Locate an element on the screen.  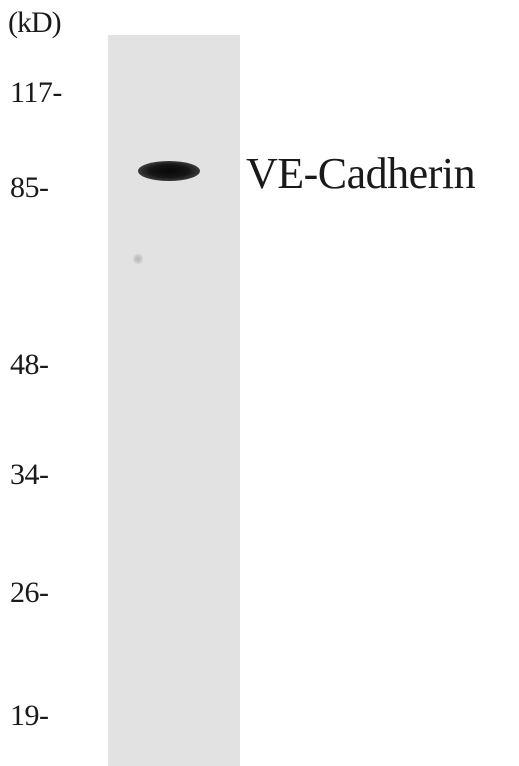
protein-label: VE-Cadherin is located at coordinates (361, 173).